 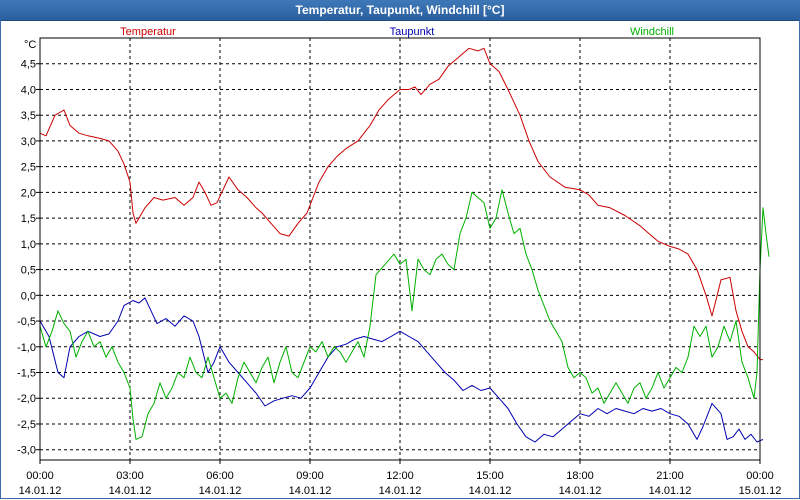 I want to click on x-tick-time-label: 12:00, so click(x=400, y=476).